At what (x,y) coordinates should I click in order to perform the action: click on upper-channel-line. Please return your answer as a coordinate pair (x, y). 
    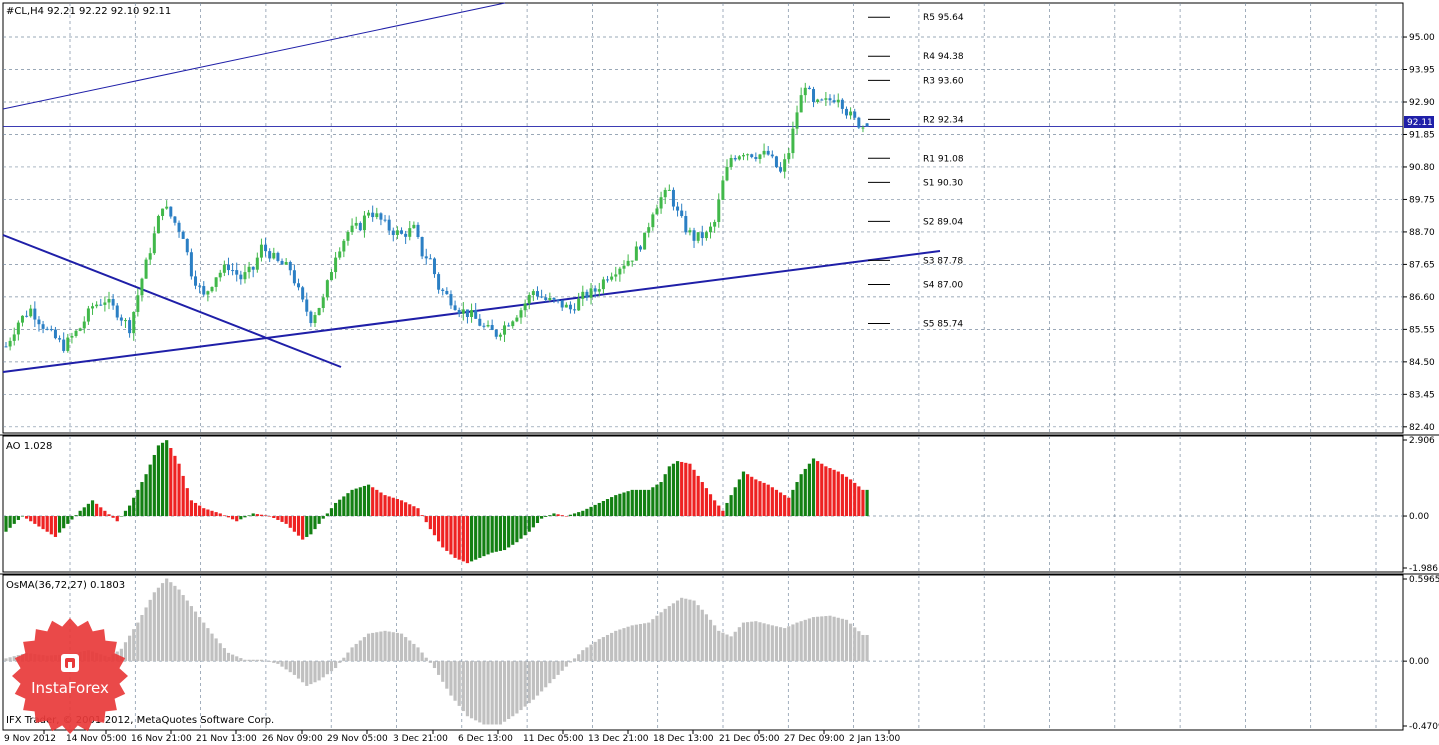
    Looking at the image, I should click on (254, 56).